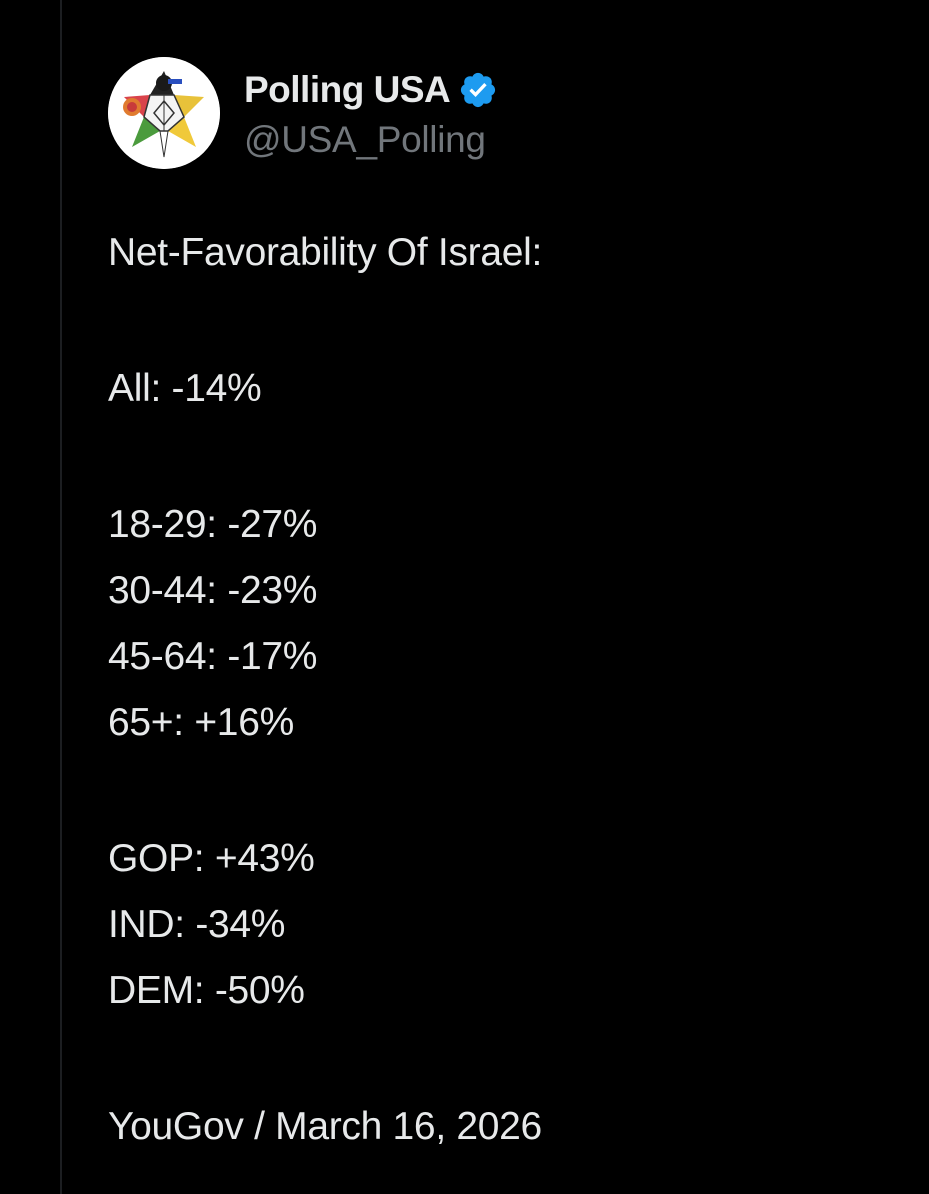 The width and height of the screenshot is (929, 1194). What do you see at coordinates (365, 139) in the screenshot?
I see `author-handle: @USA_Polling` at bounding box center [365, 139].